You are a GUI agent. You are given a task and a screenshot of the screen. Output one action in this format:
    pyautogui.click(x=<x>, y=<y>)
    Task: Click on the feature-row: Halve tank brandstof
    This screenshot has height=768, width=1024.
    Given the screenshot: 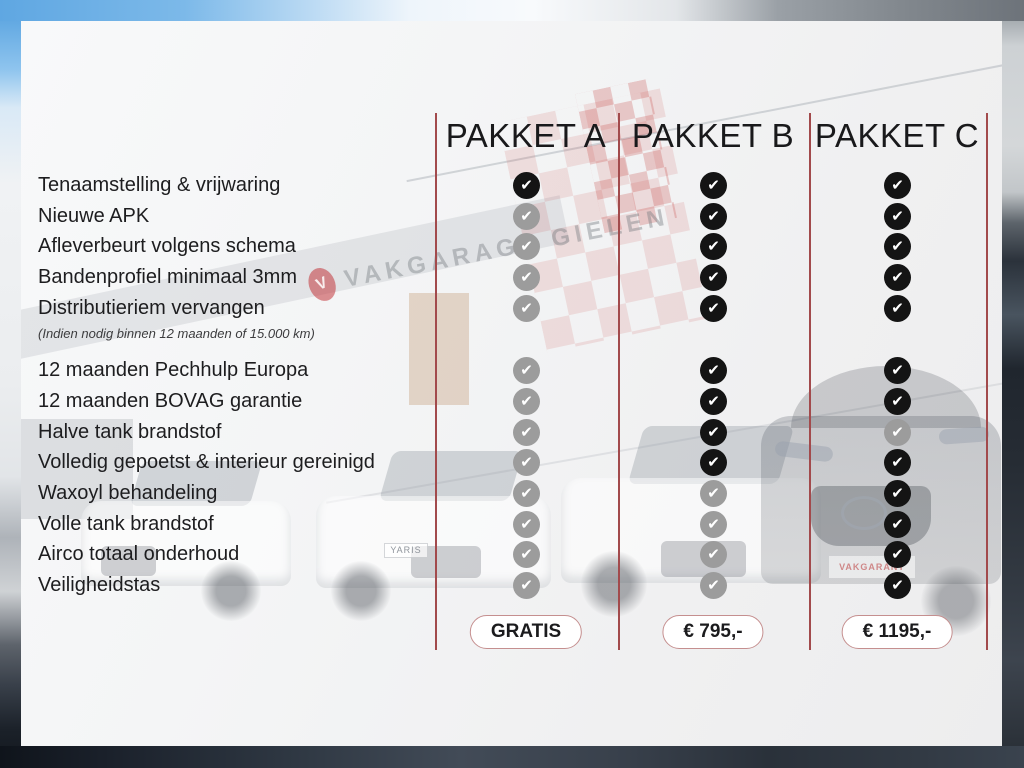 What is the action you would take?
    pyautogui.click(x=511, y=432)
    